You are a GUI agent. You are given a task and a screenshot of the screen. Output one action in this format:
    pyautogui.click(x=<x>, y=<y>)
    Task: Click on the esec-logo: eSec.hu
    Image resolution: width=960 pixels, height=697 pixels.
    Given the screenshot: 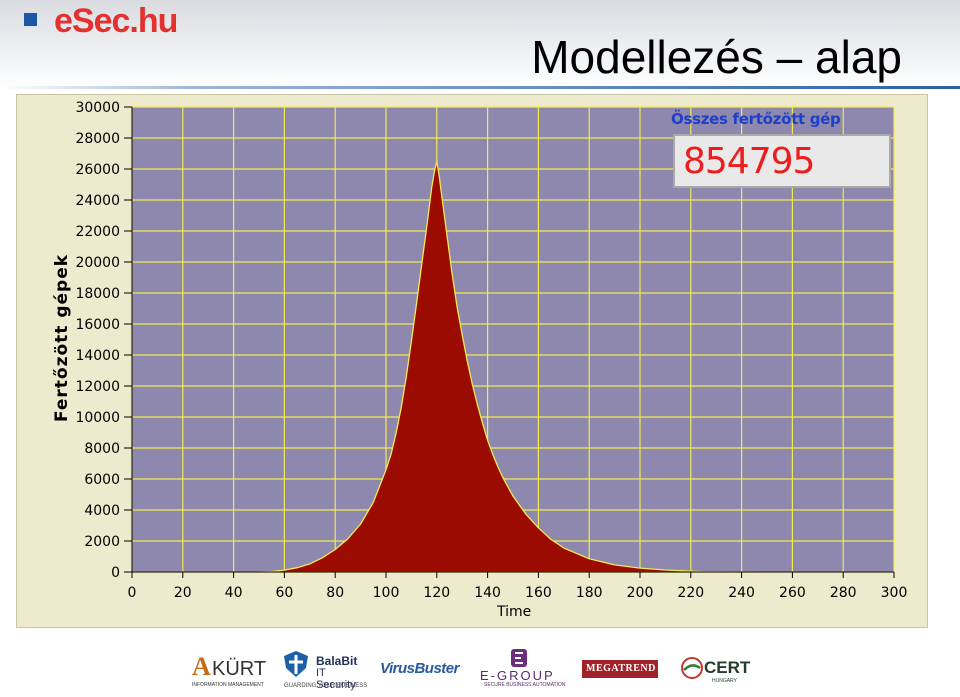 What is the action you would take?
    pyautogui.click(x=116, y=21)
    